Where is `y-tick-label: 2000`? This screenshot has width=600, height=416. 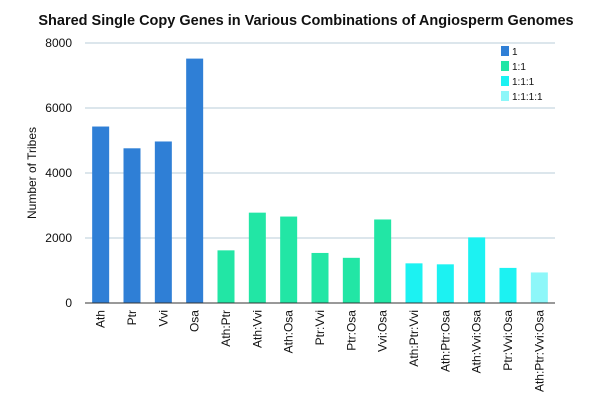 y-tick-label: 2000 is located at coordinates (58, 238).